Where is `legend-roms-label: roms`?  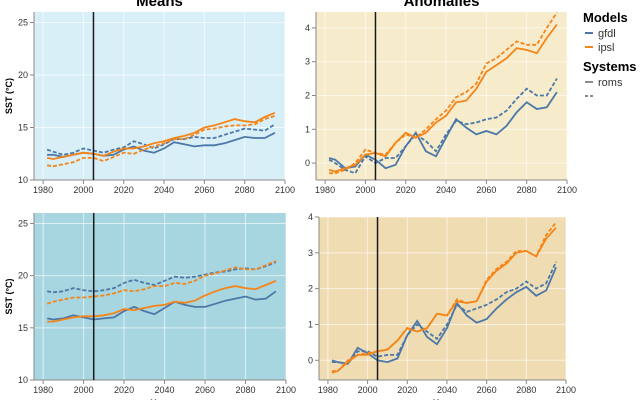
legend-roms-label: roms is located at coordinates (610, 83).